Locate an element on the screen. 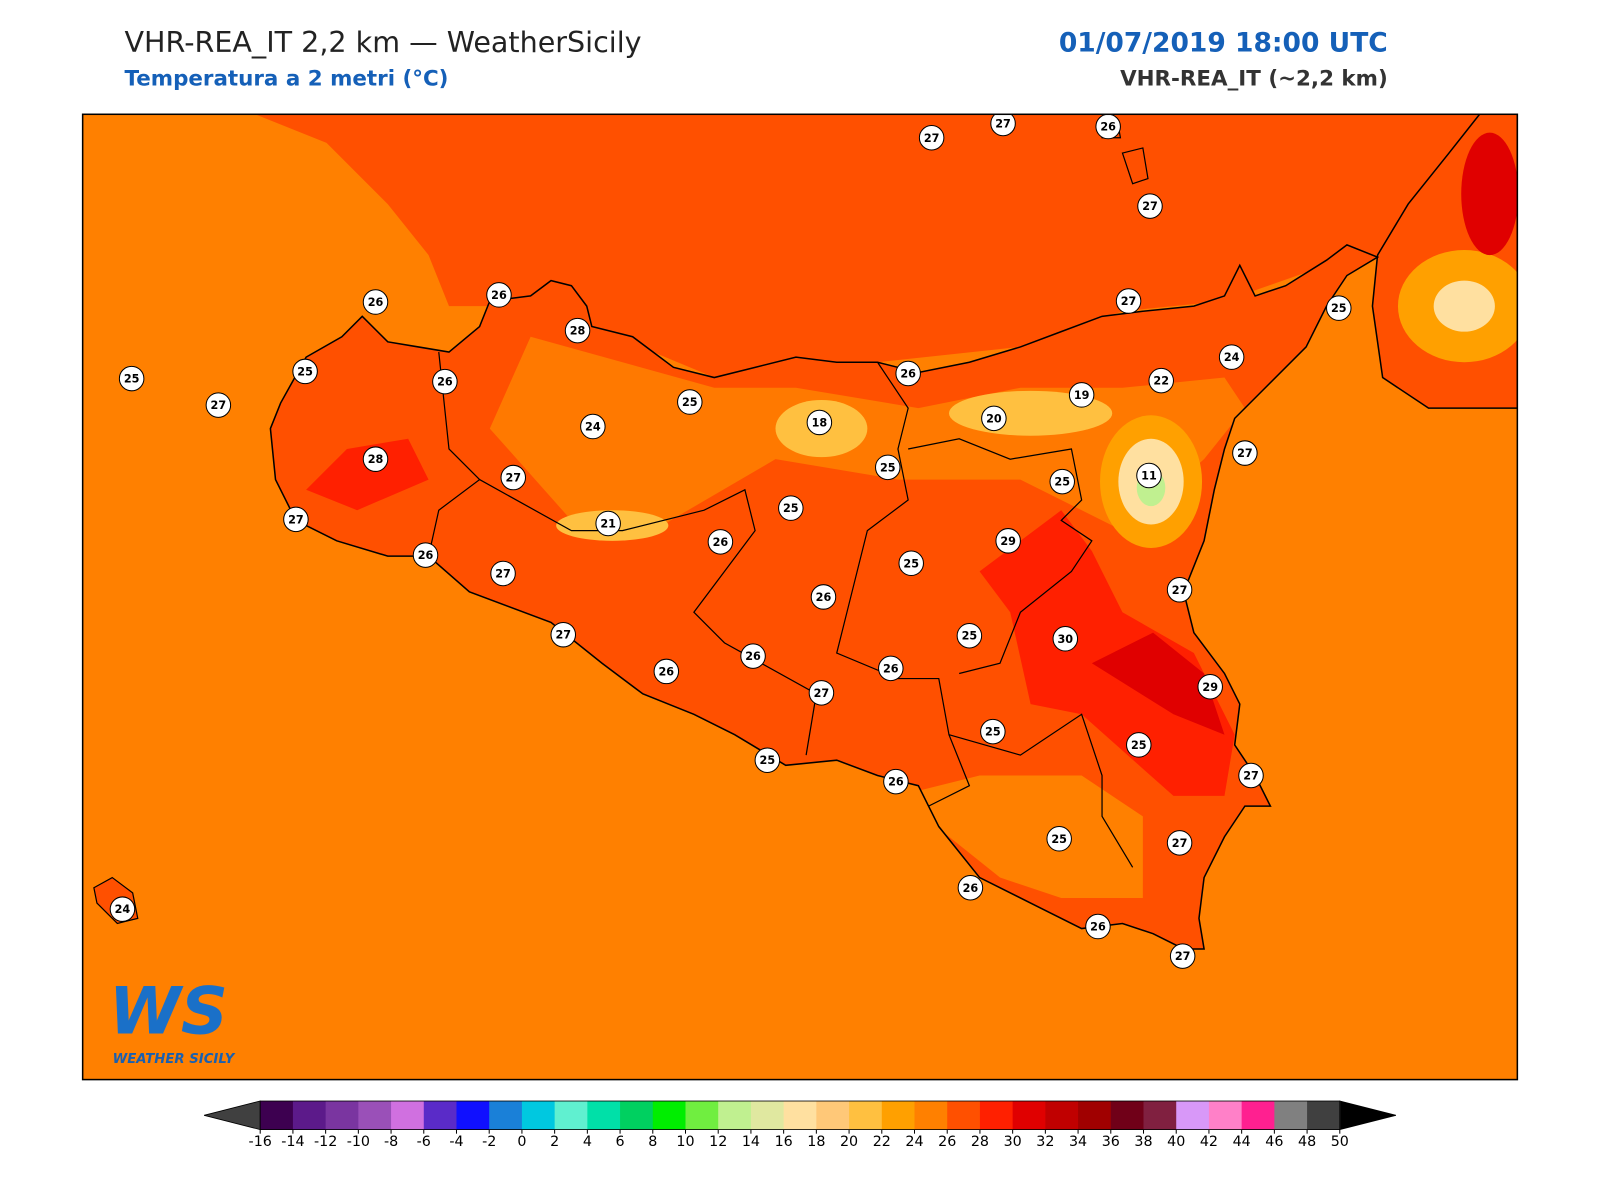  station: 11 is located at coordinates (1149, 475).